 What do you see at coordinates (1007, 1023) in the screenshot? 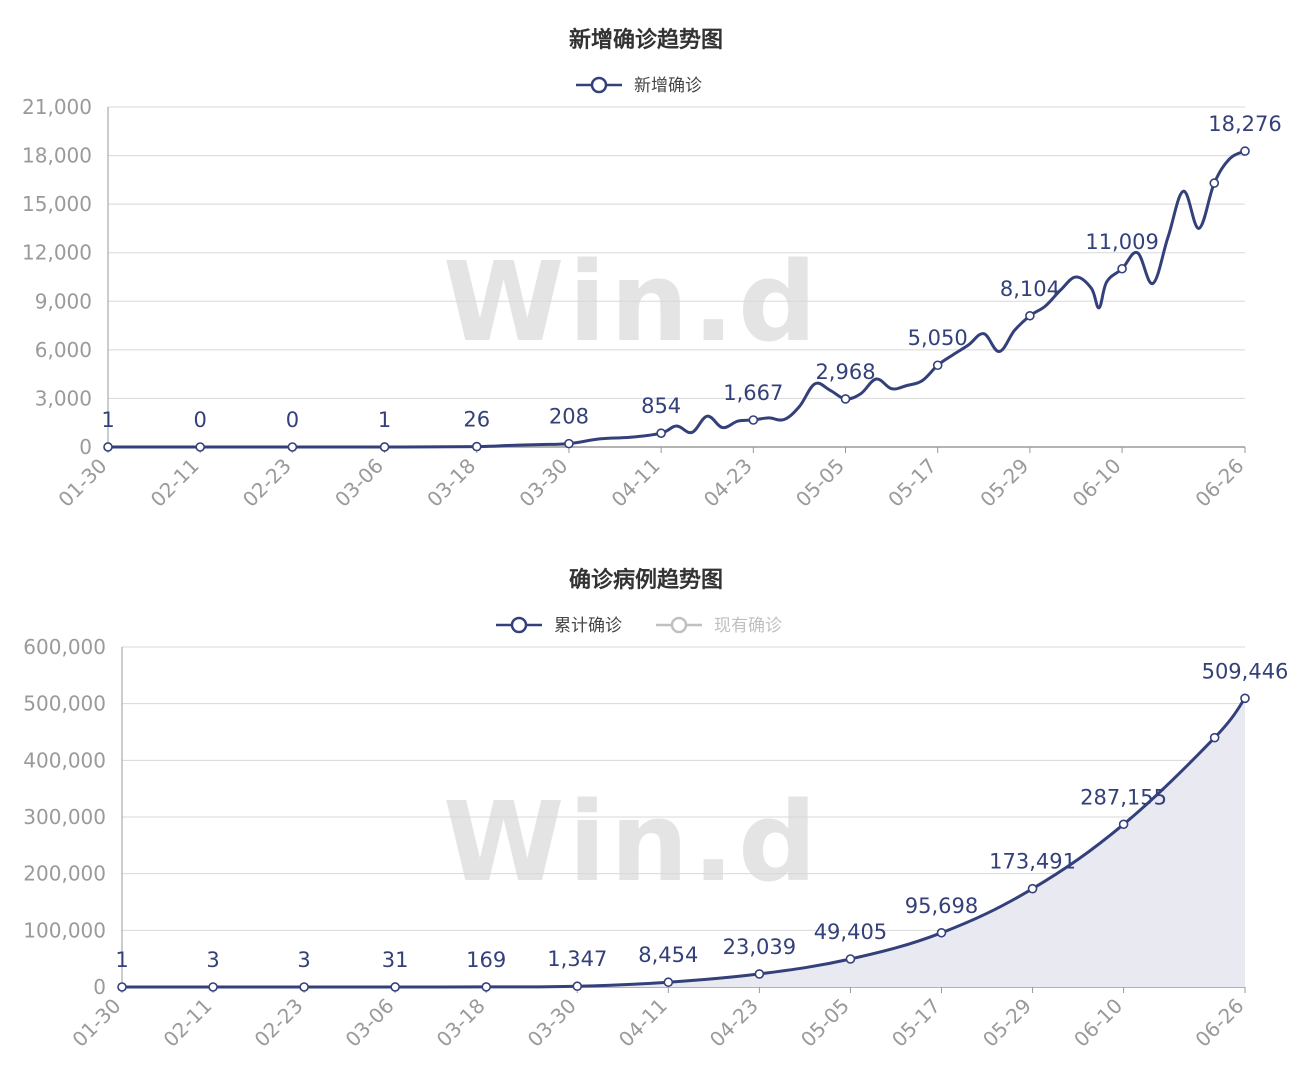
I see `x-tick-label: 05-29` at bounding box center [1007, 1023].